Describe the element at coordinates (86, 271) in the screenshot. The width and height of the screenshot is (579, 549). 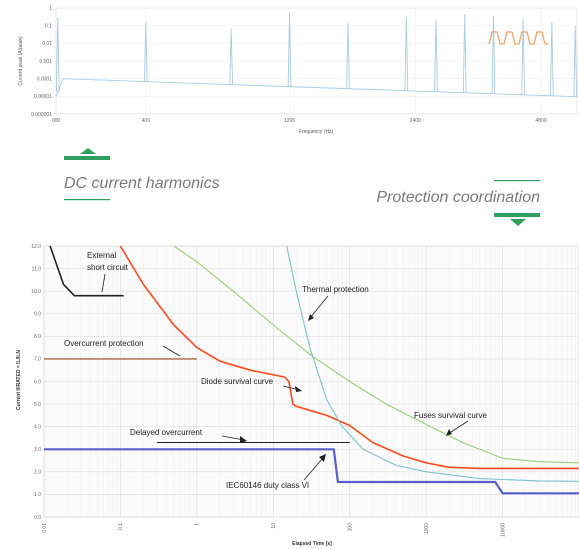
I see `series-external-line` at that location.